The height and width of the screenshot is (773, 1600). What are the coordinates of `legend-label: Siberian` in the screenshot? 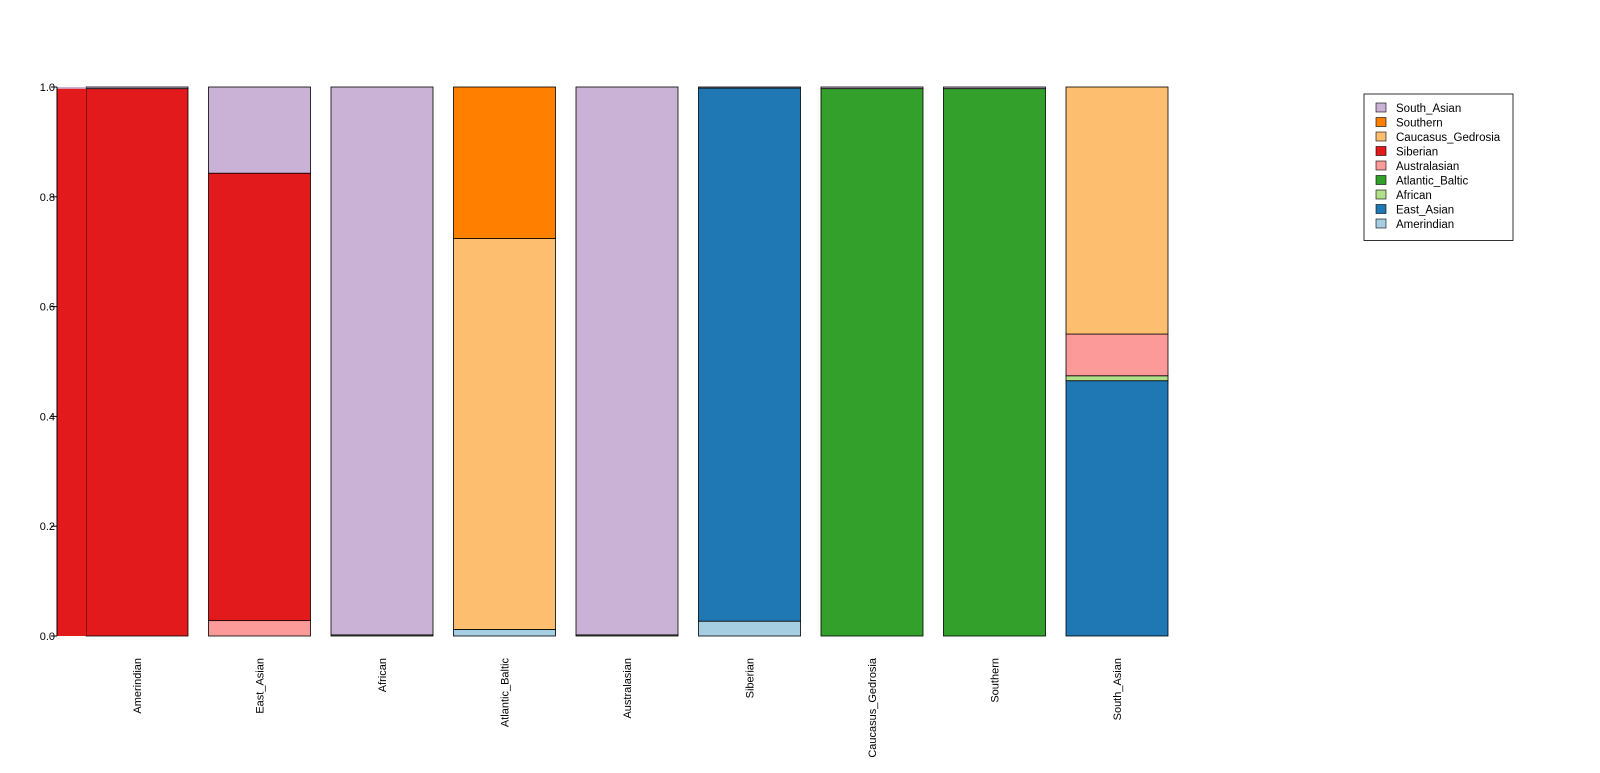 It's located at (1417, 153).